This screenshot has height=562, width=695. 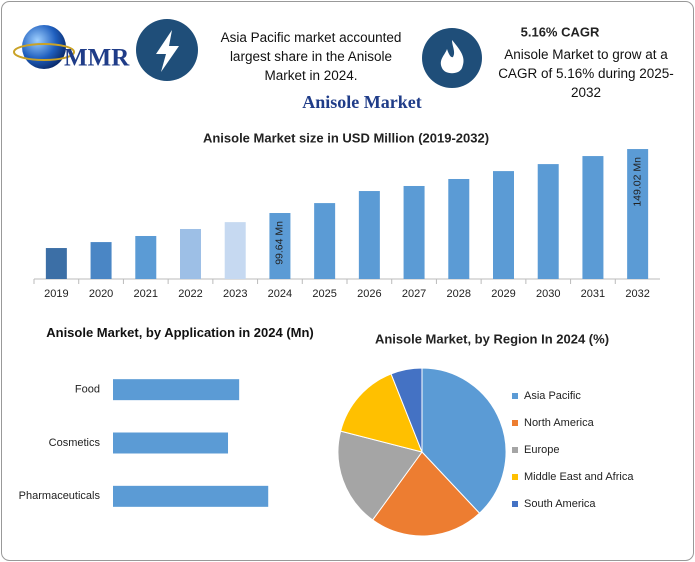 What do you see at coordinates (552, 396) in the screenshot?
I see `legend-label: Asia Pacific` at bounding box center [552, 396].